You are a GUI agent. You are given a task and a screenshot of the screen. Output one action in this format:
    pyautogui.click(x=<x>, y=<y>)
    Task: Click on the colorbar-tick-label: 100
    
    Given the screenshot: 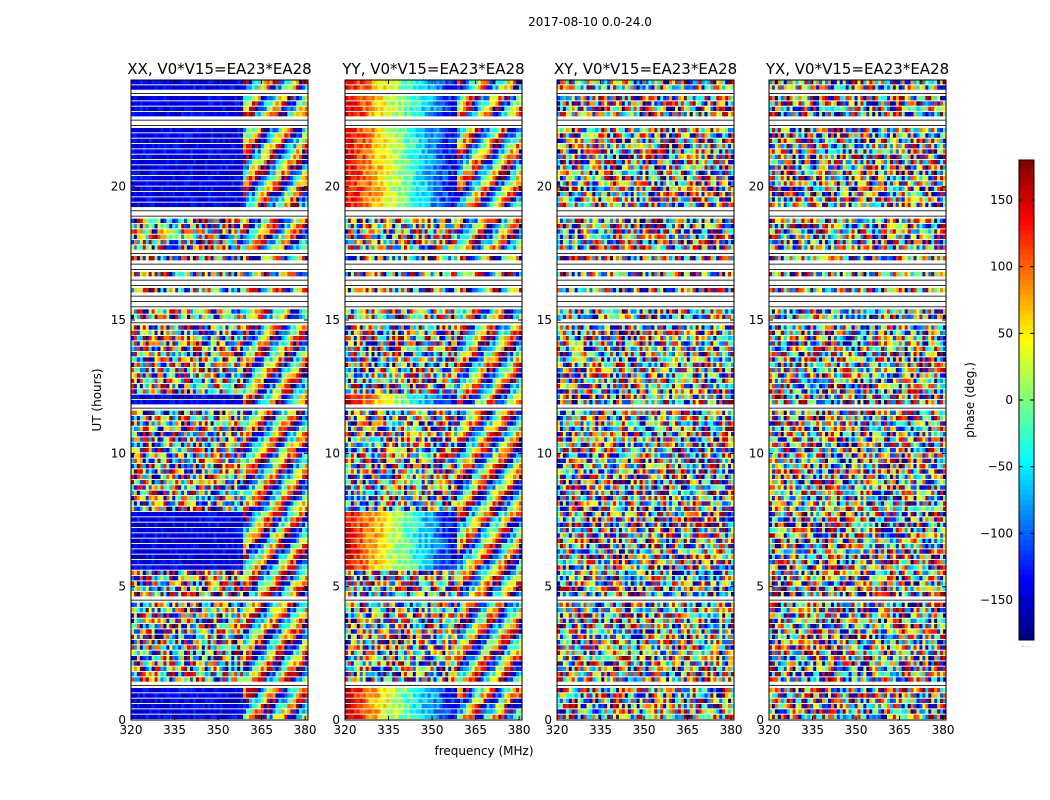 What is the action you would take?
    pyautogui.click(x=1001, y=267)
    